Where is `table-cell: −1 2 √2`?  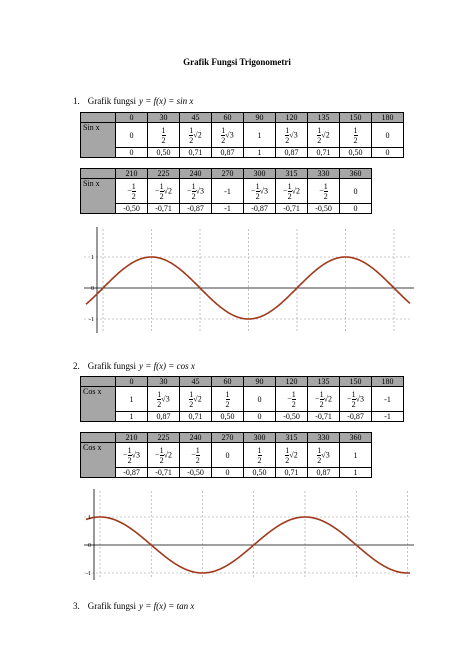 table-cell: −1 2 √2 is located at coordinates (323, 399).